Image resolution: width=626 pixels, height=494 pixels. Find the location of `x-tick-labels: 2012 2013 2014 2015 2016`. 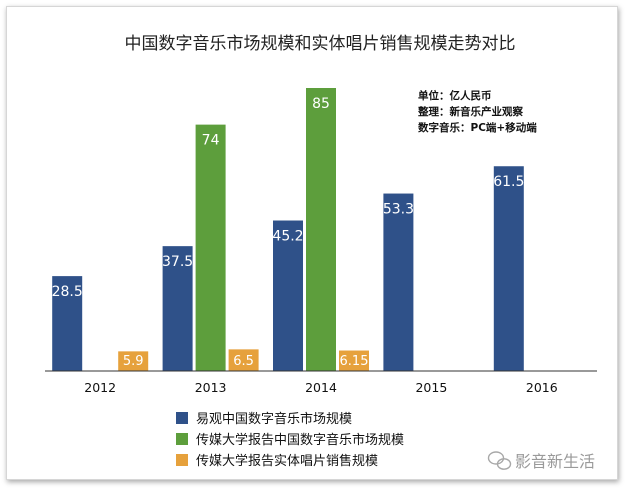

x-tick-labels: 2012 2013 2014 2015 2016 is located at coordinates (320, 387).